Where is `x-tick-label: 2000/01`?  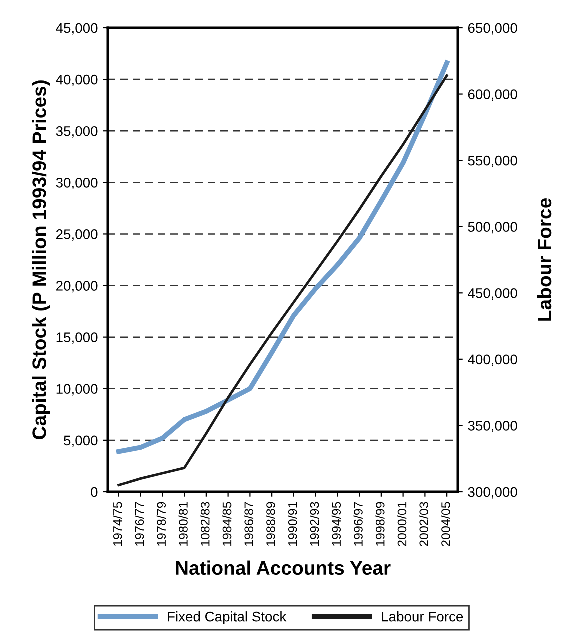
x-tick-label: 2000/01 is located at coordinates (402, 524).